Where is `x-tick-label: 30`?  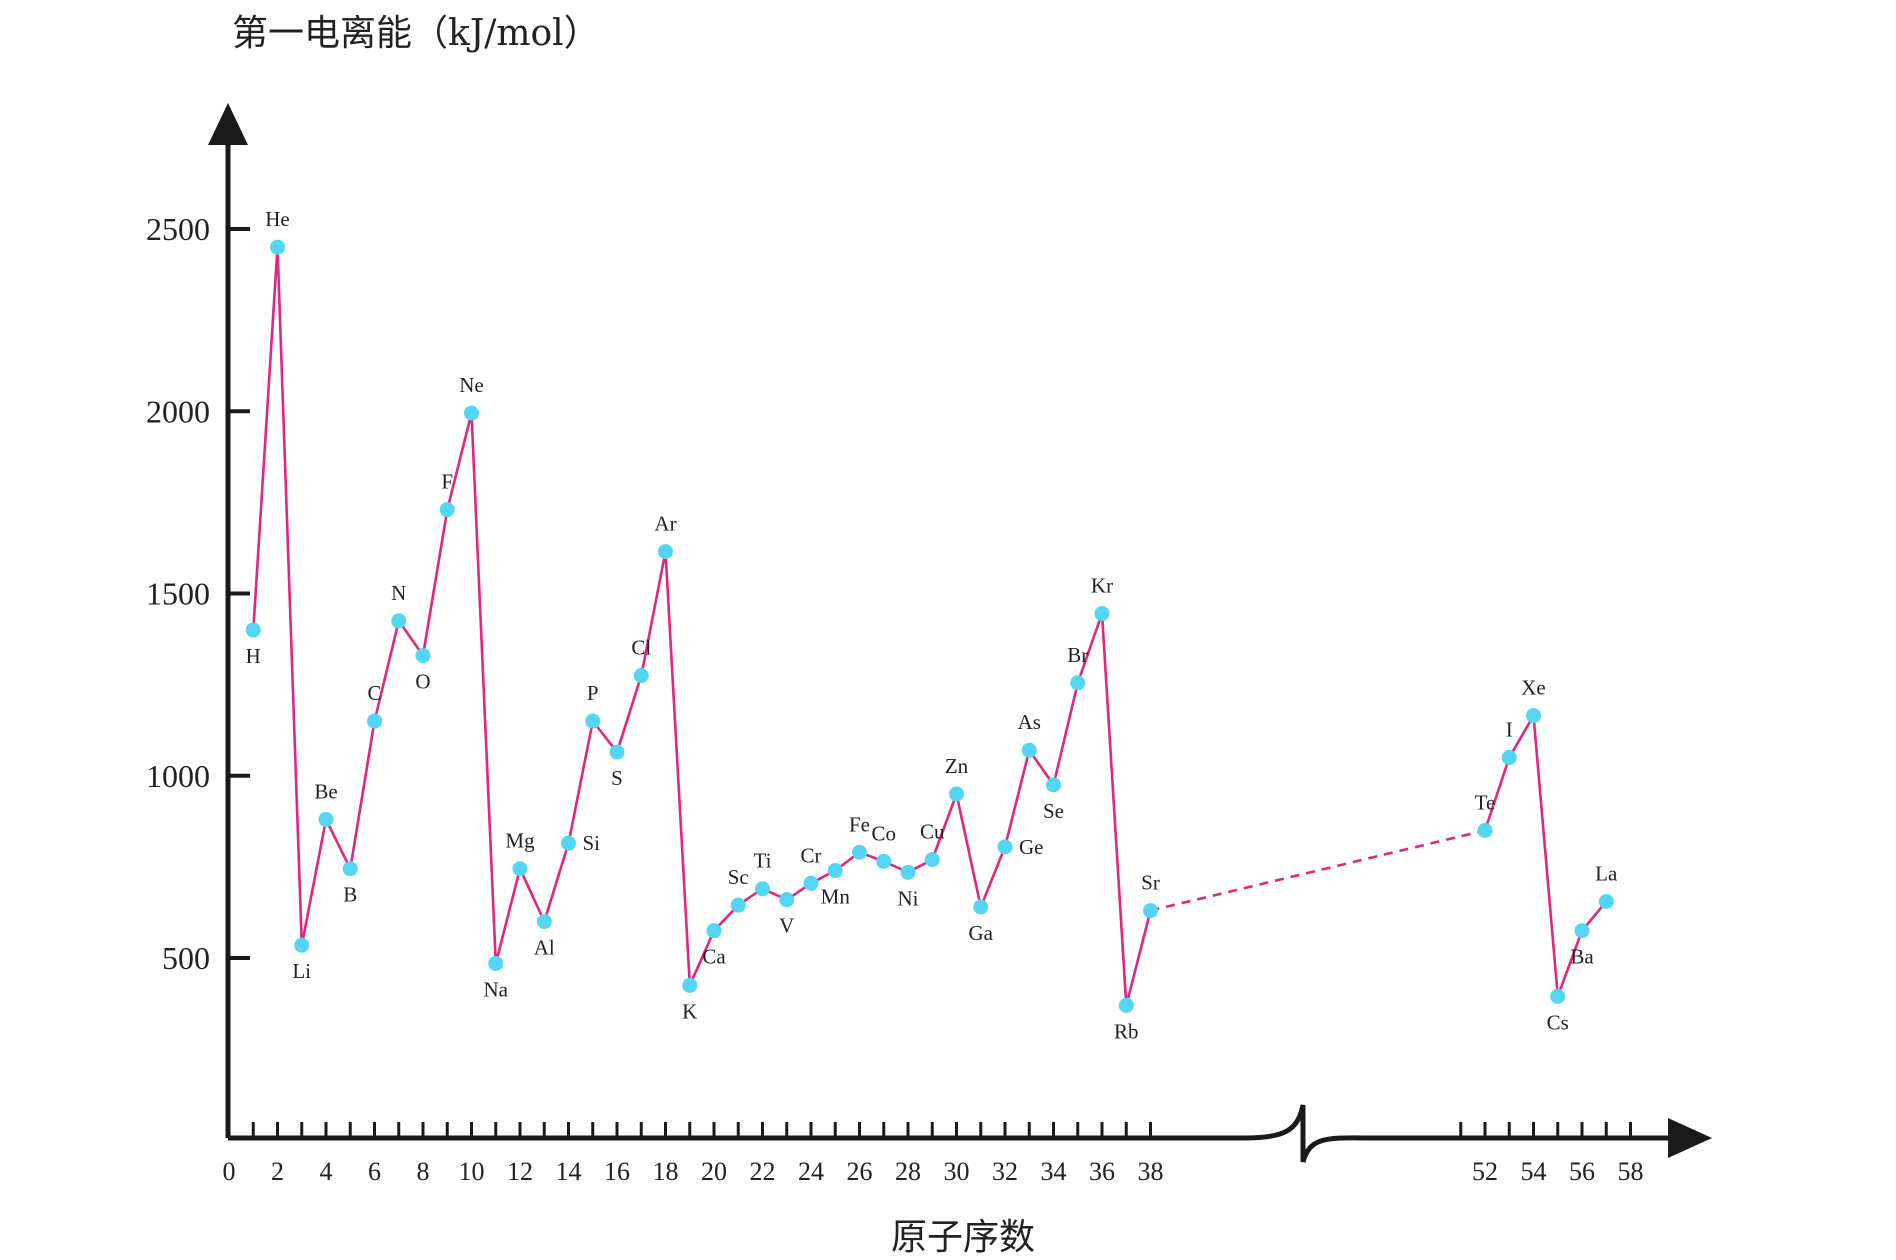
x-tick-label: 30 is located at coordinates (957, 1171).